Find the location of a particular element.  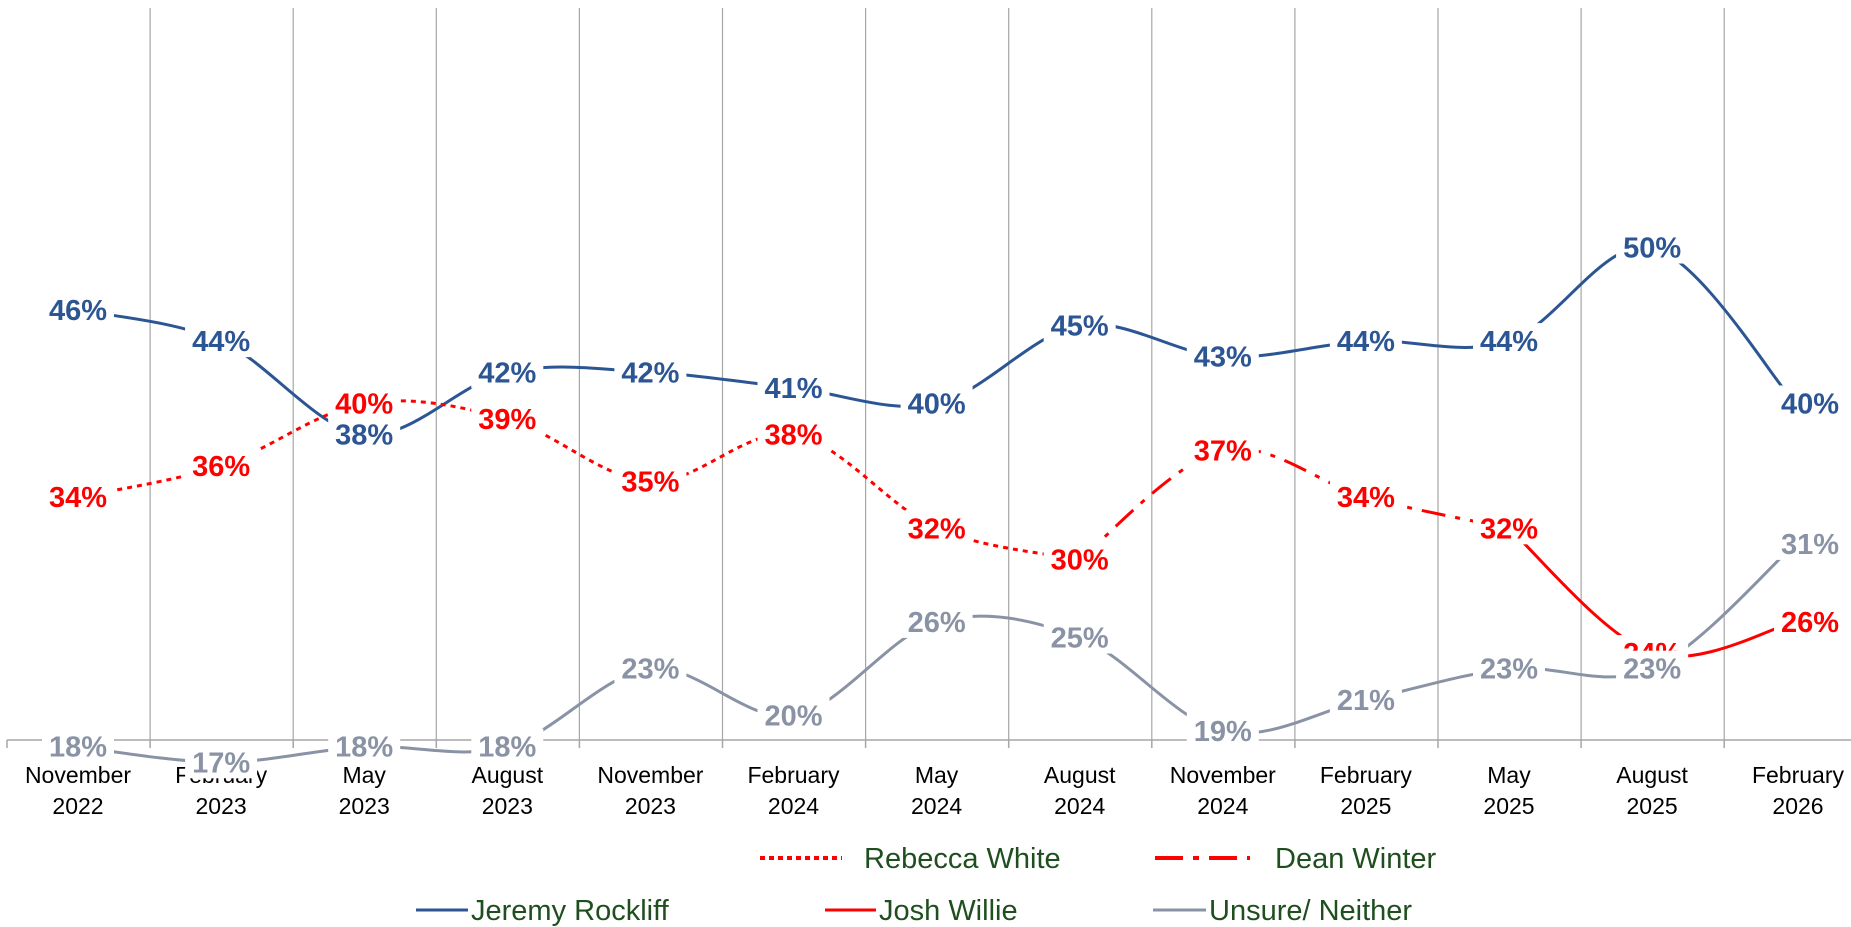

legend-item-josh-willie: Josh Willie is located at coordinates (921, 911).